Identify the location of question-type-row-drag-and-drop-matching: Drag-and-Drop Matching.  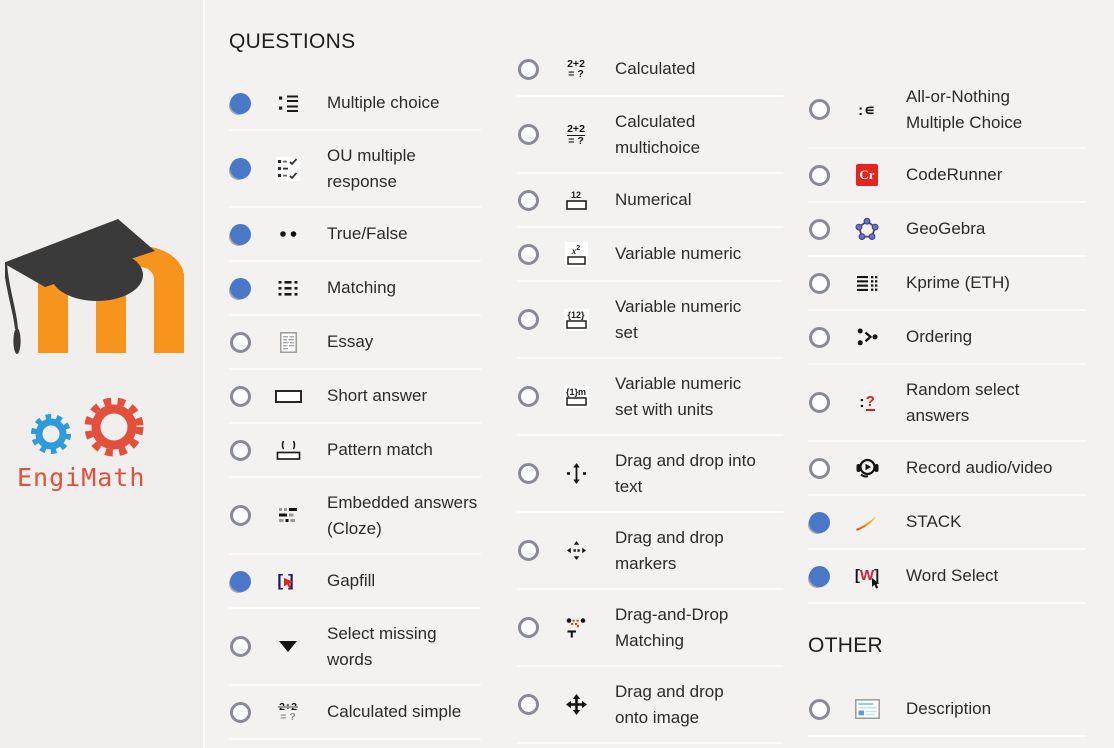
(650, 628).